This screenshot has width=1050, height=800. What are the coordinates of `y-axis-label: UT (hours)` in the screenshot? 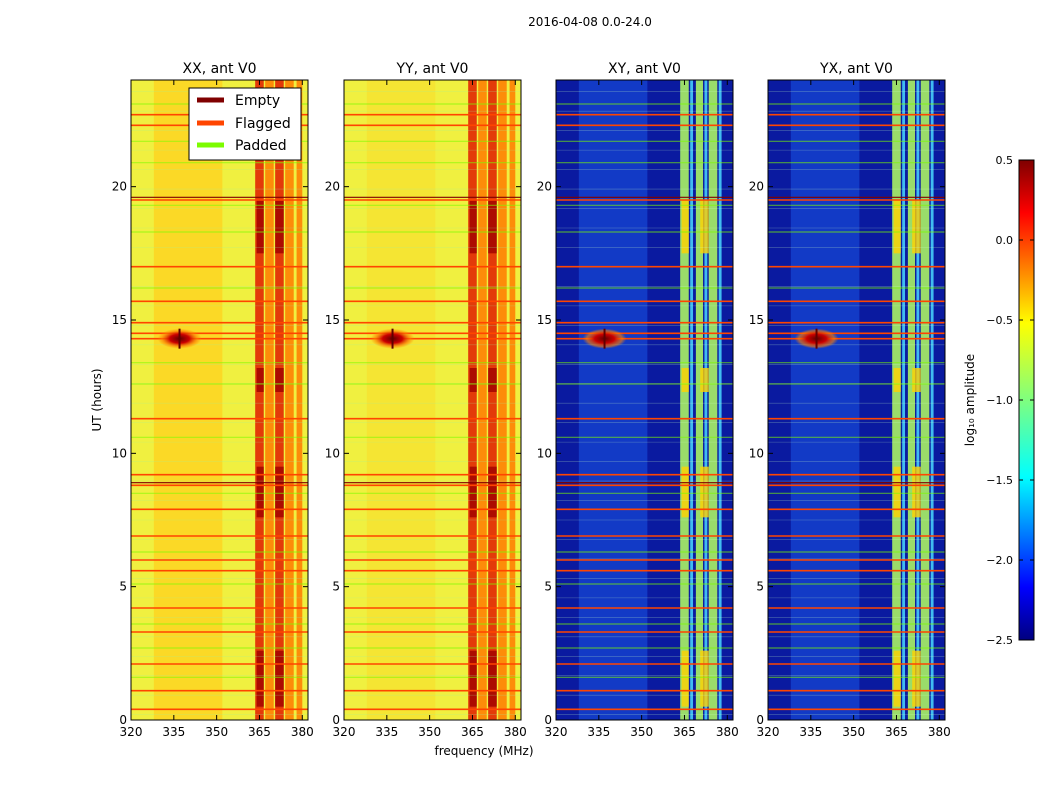 It's located at (97, 399).